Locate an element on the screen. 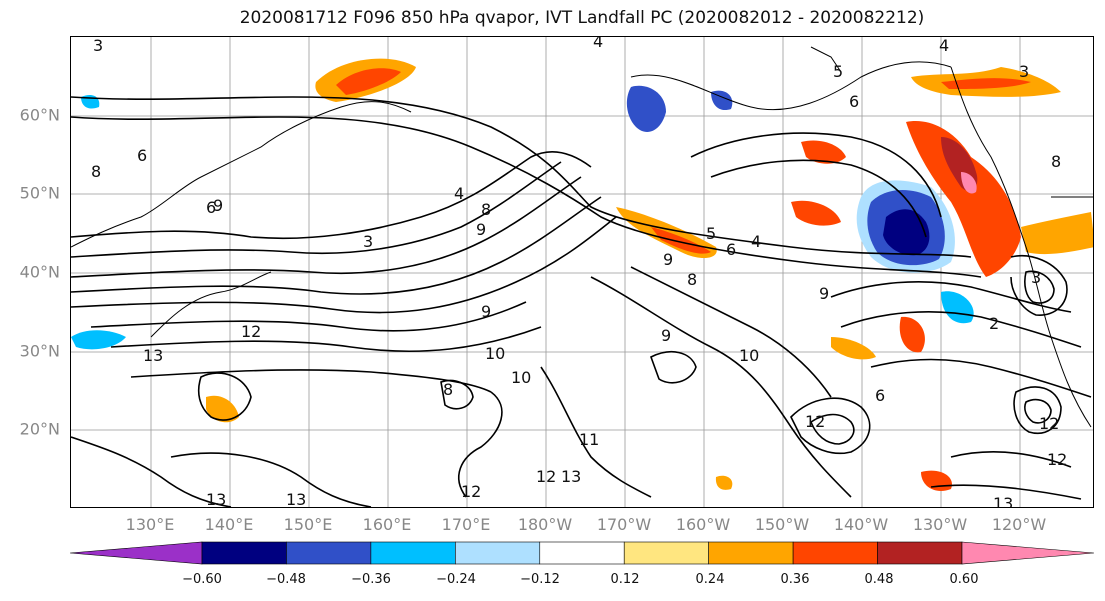  colorbar-extend-min is located at coordinates (136, 553).